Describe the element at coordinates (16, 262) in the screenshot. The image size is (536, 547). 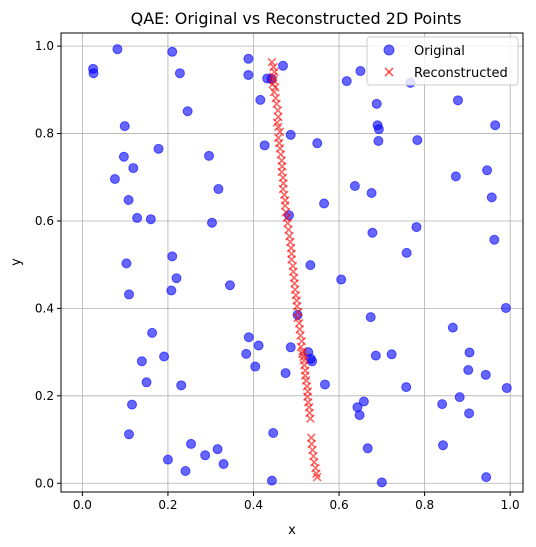
I see `y-axis-label: y` at that location.